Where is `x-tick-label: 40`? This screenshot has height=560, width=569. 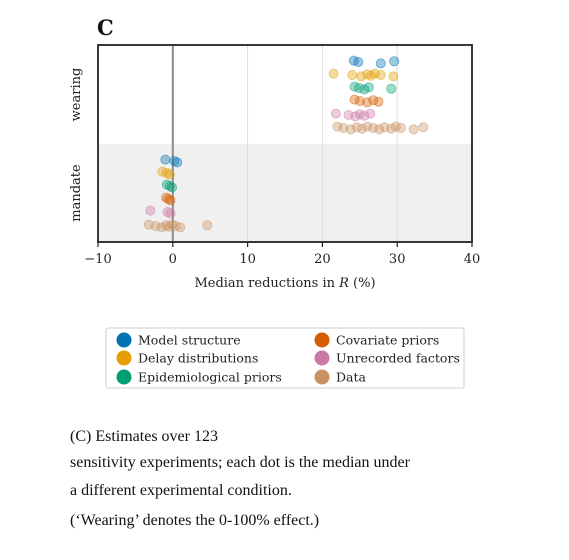 x-tick-label: 40 is located at coordinates (472, 259).